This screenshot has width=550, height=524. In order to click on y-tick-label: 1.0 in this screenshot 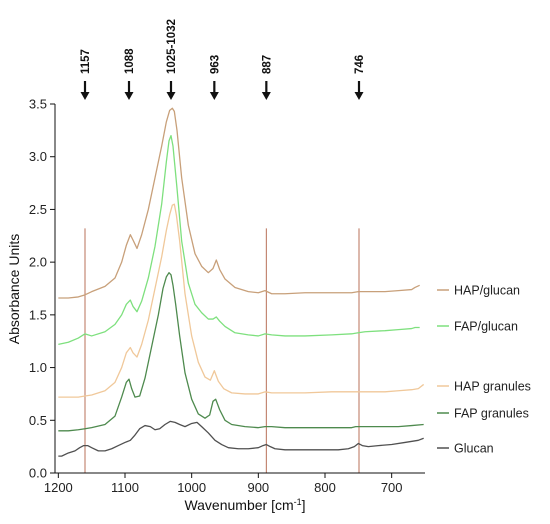, I will do `click(38, 367)`.